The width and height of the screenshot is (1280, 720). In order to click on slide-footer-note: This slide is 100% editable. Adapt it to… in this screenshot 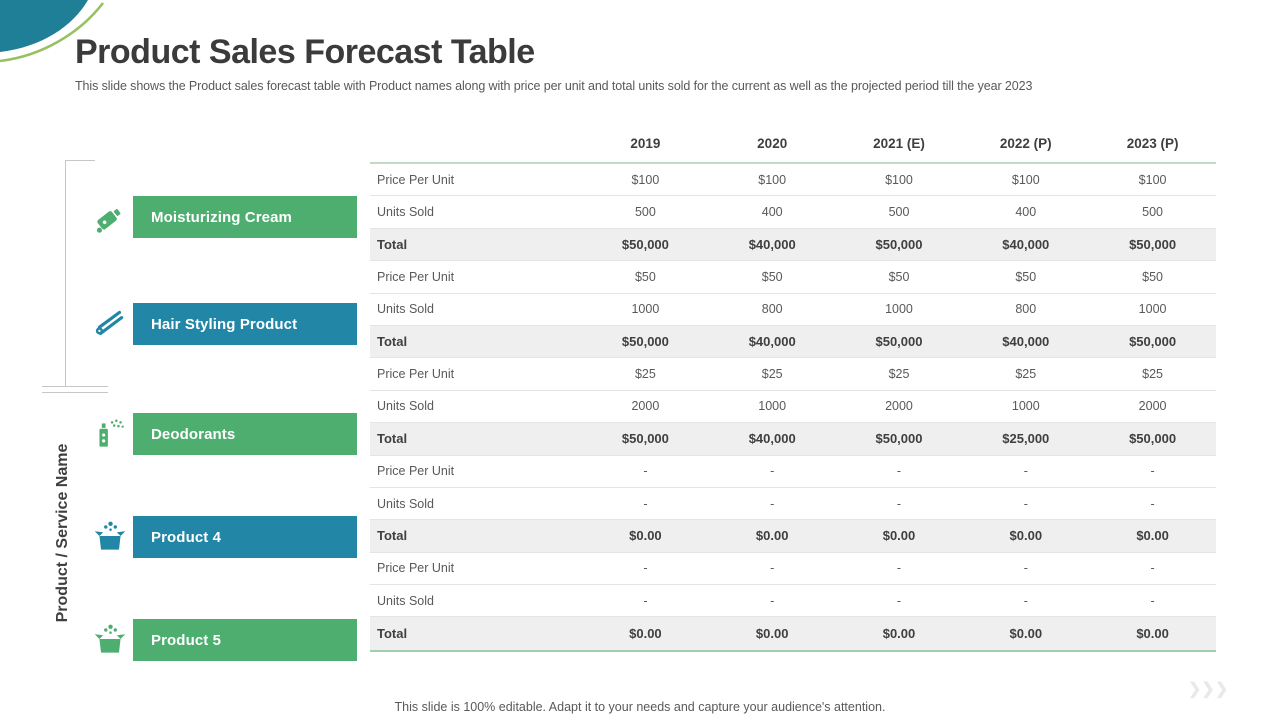, I will do `click(640, 707)`.